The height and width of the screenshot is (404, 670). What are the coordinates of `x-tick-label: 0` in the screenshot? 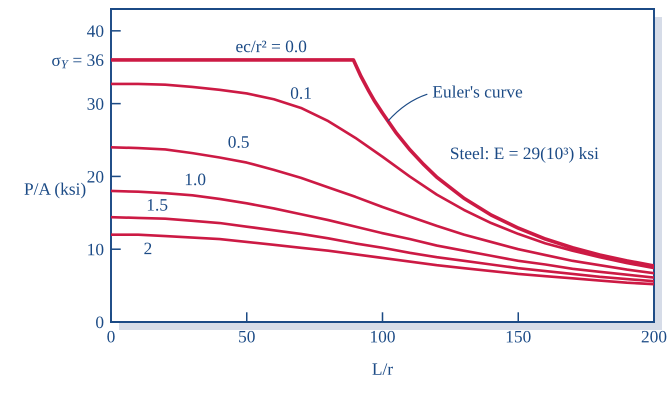 It's located at (111, 336).